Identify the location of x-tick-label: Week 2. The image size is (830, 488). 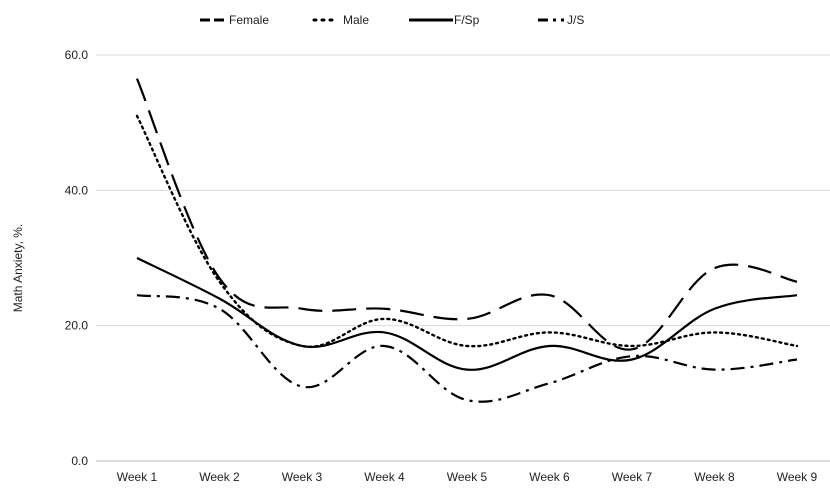
(219, 477).